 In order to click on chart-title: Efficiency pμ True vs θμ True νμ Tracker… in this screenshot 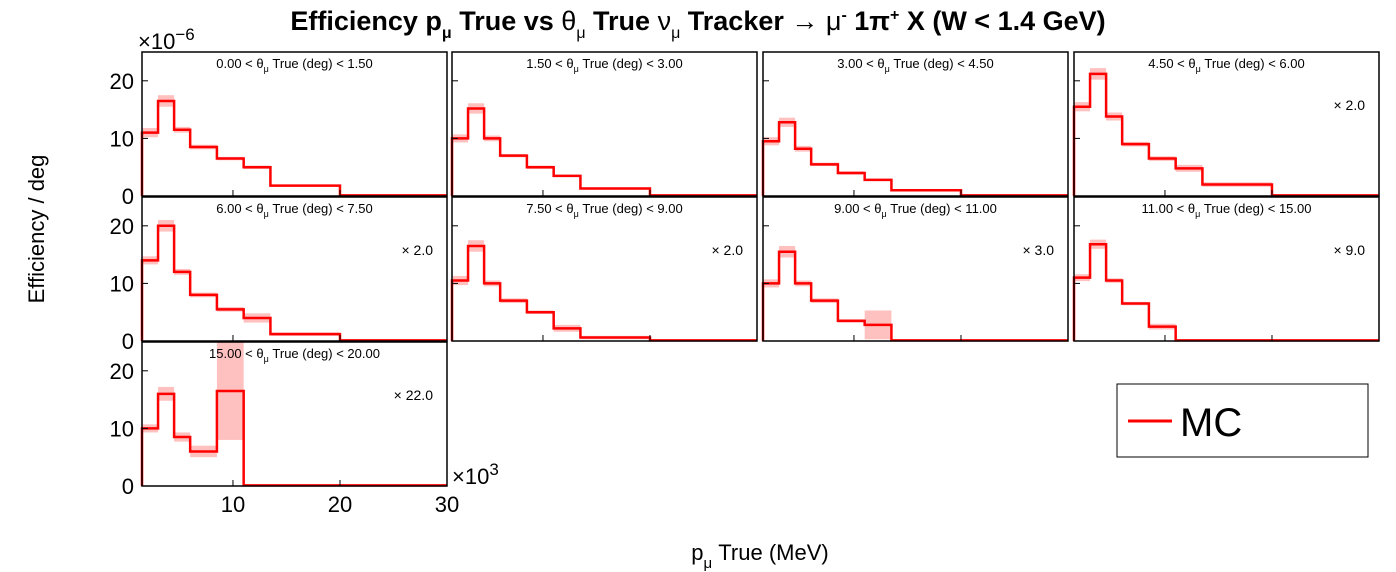, I will do `click(697, 24)`.